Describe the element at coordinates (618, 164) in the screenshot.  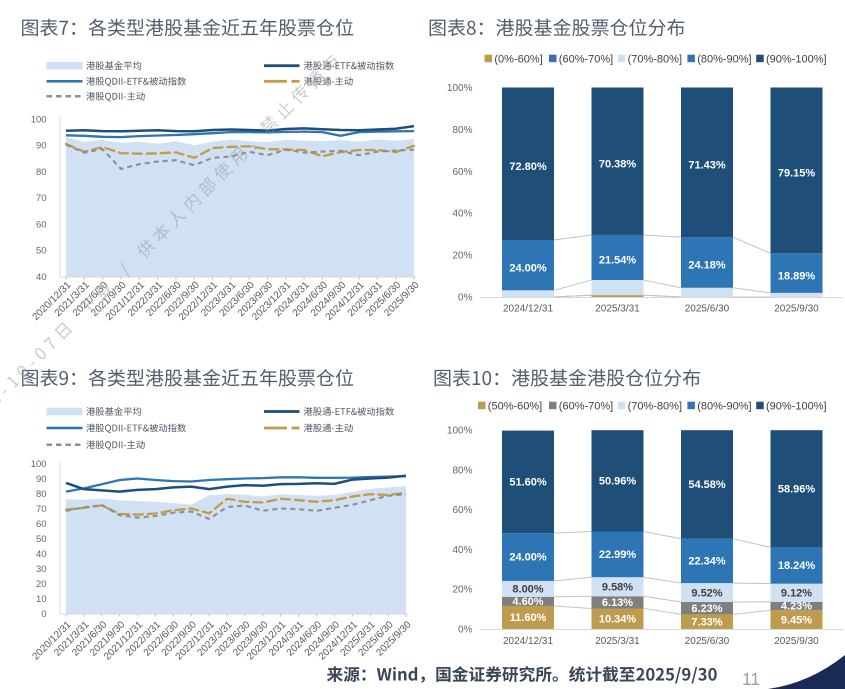
I see `svg-text: 70.38%` at that location.